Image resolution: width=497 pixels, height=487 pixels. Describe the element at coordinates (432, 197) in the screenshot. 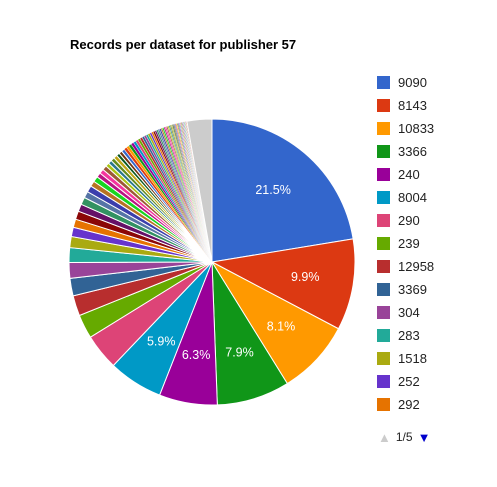

I see `legend-item: 8004` at that location.